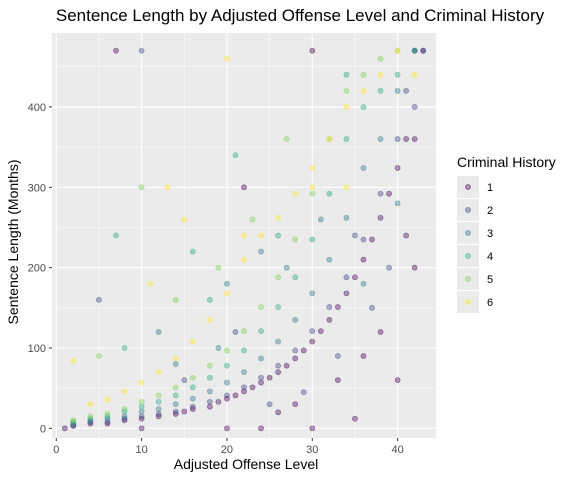 This screenshot has height=480, width=576. I want to click on legend-label: 3, so click(490, 234).